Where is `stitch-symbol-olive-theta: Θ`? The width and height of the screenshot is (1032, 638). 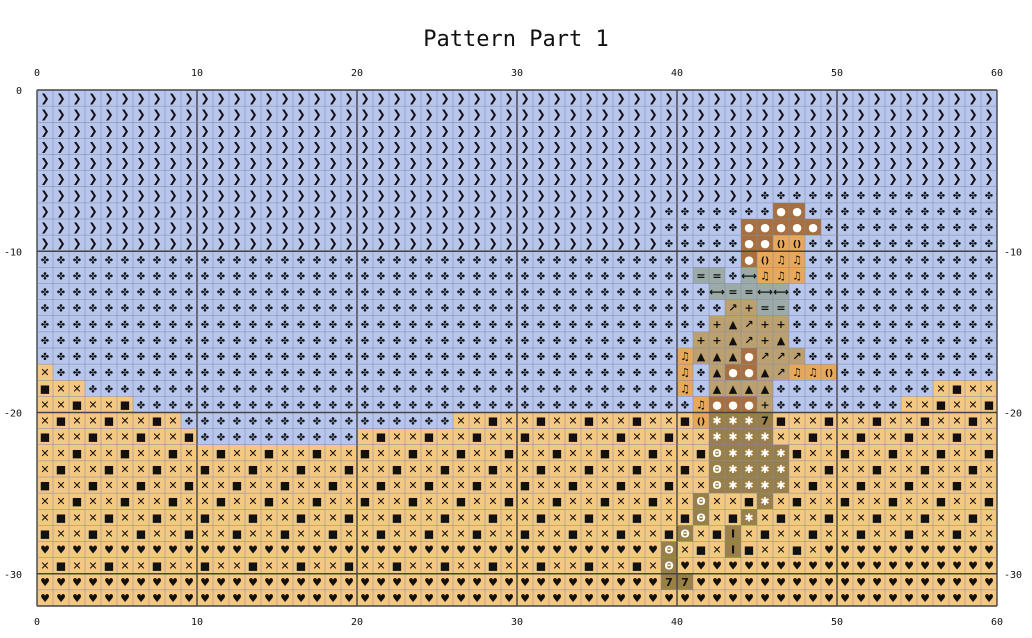 stitch-symbol-olive-theta: Θ is located at coordinates (700, 501).